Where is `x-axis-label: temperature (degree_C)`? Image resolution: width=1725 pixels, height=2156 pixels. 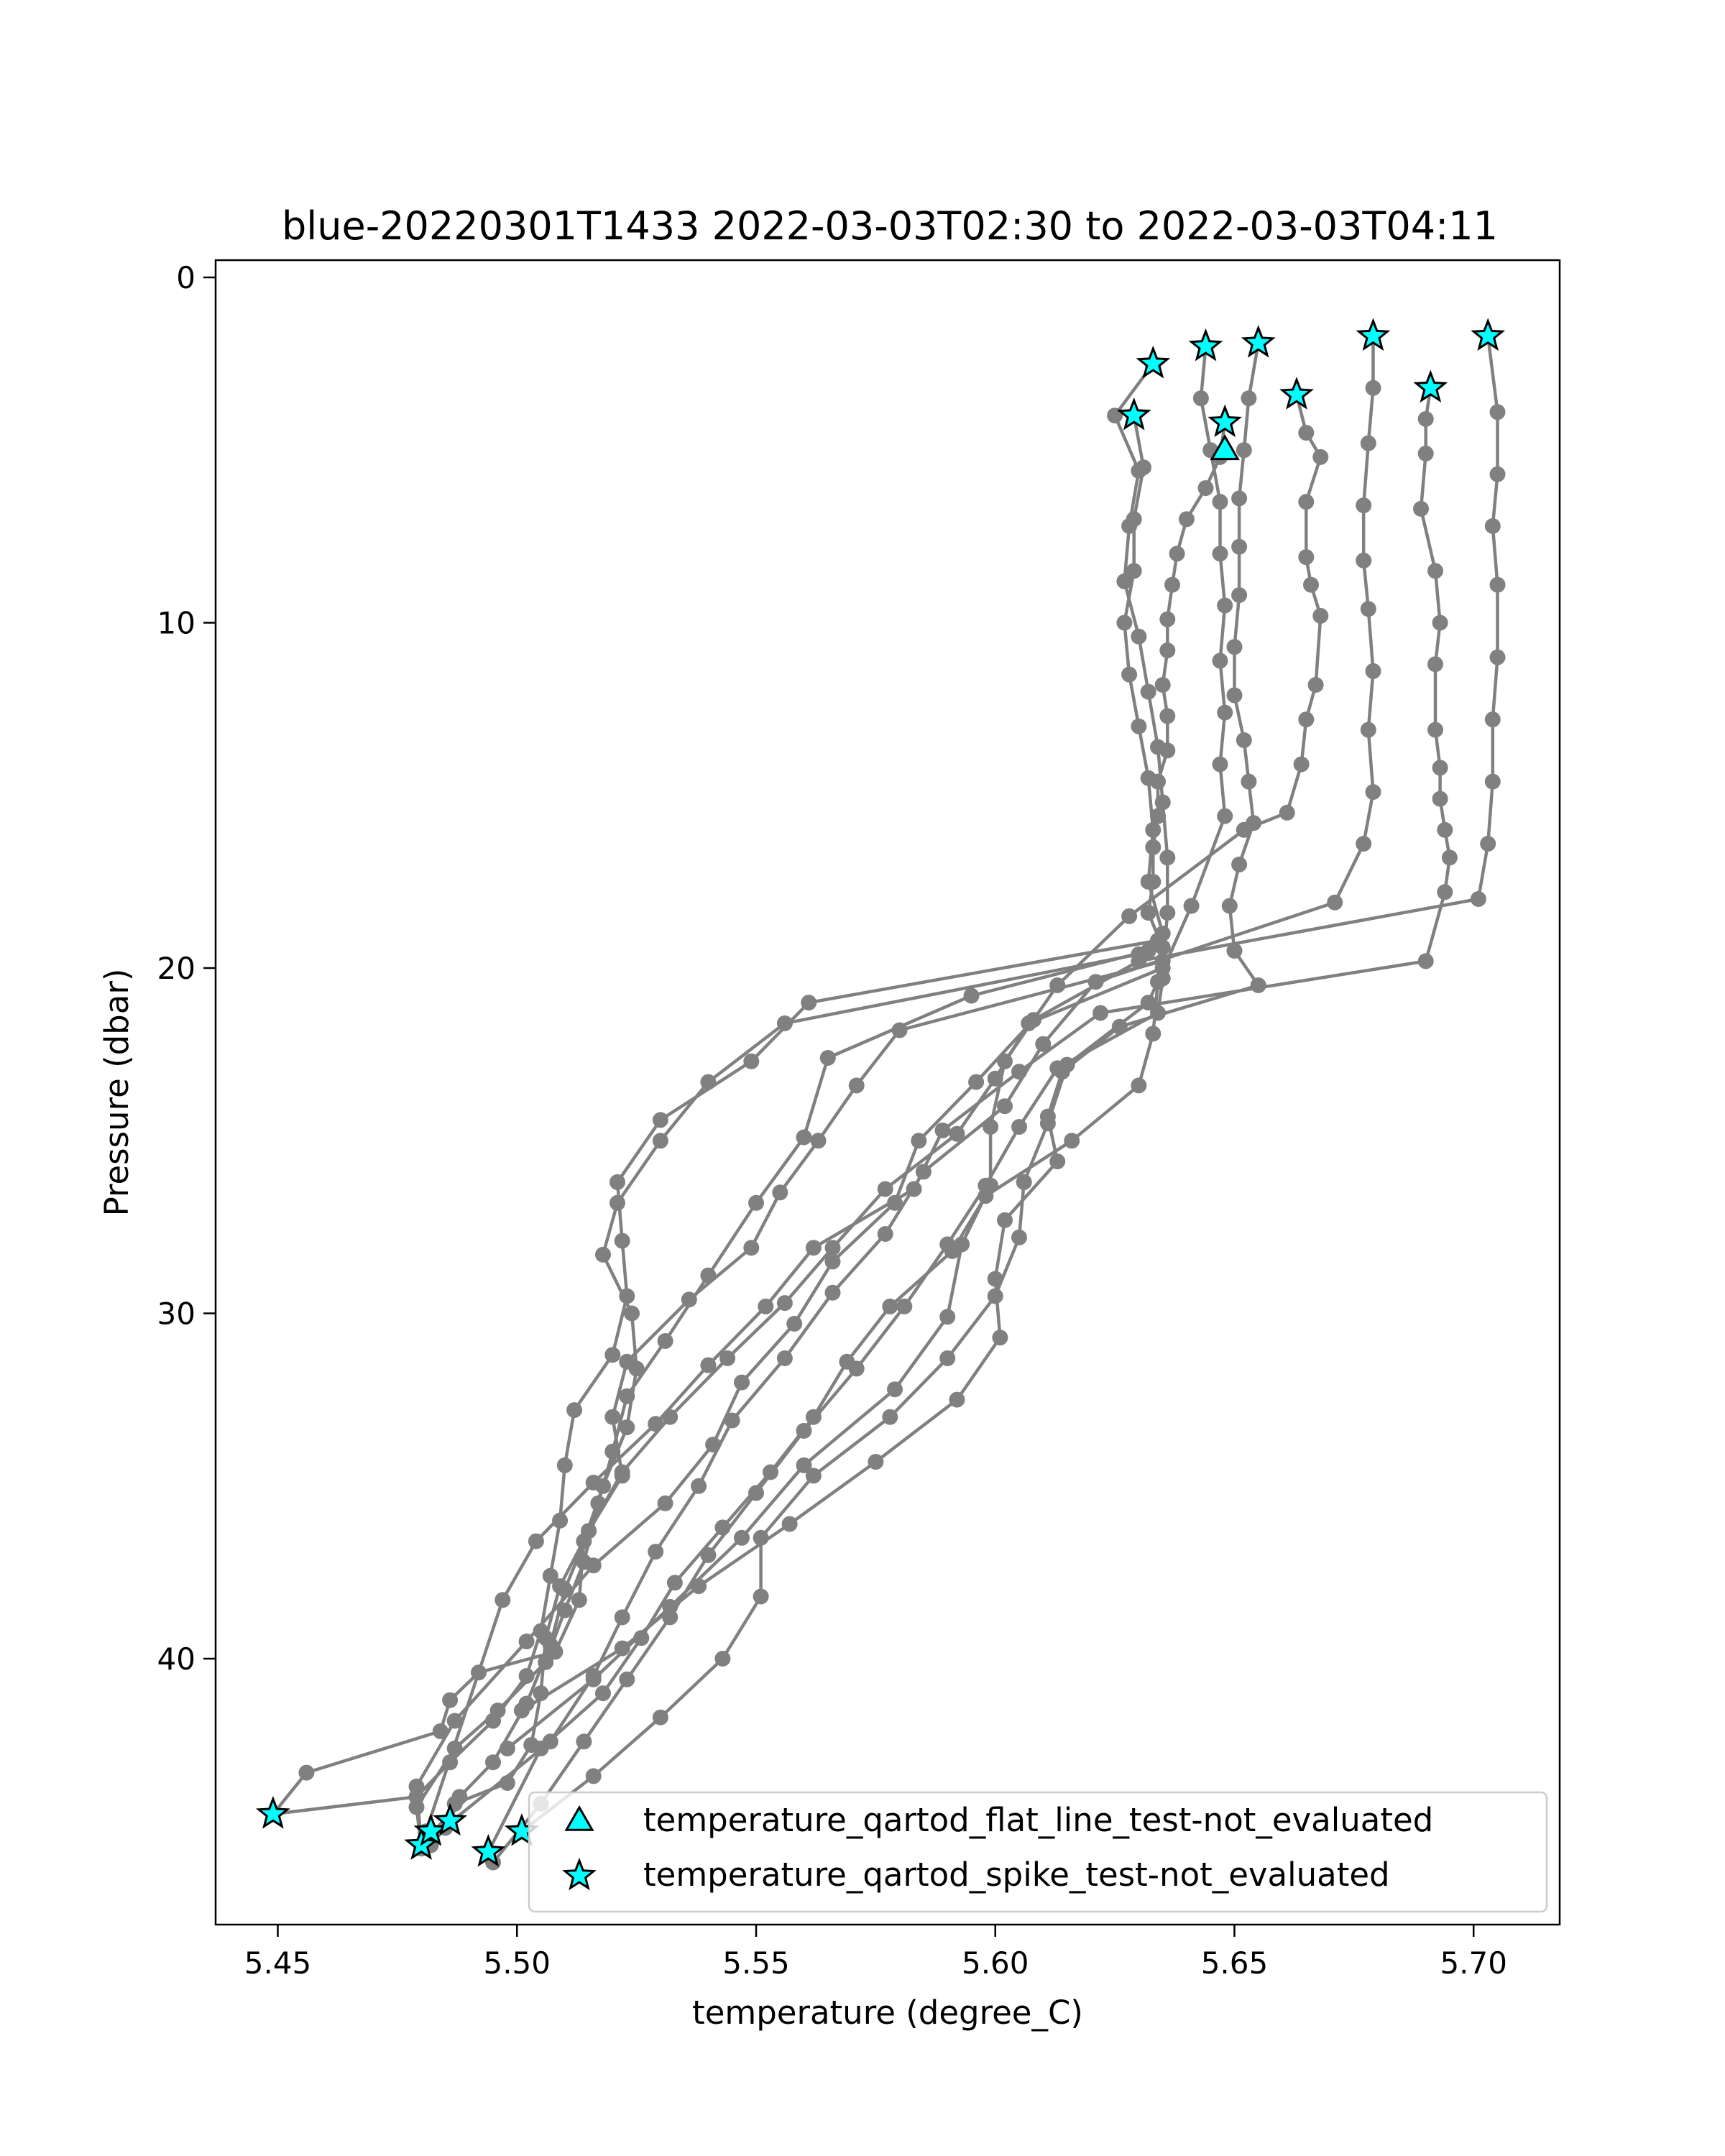 x-axis-label: temperature (degree_C) is located at coordinates (887, 2013).